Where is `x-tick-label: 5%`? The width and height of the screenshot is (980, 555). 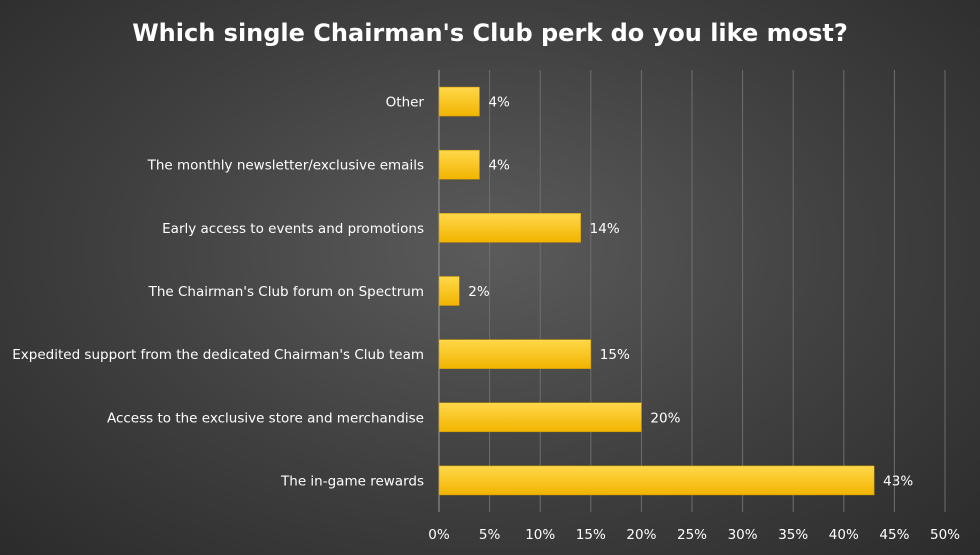
x-tick-label: 5% is located at coordinates (490, 535).